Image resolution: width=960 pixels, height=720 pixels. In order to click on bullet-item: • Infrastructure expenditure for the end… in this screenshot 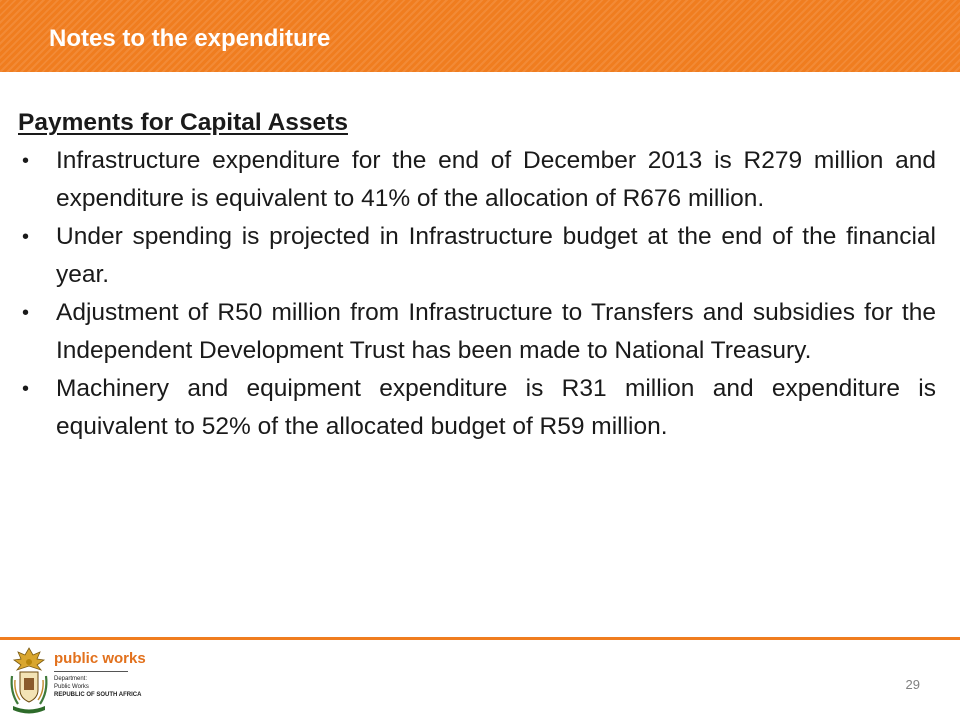, I will do `click(477, 180)`.